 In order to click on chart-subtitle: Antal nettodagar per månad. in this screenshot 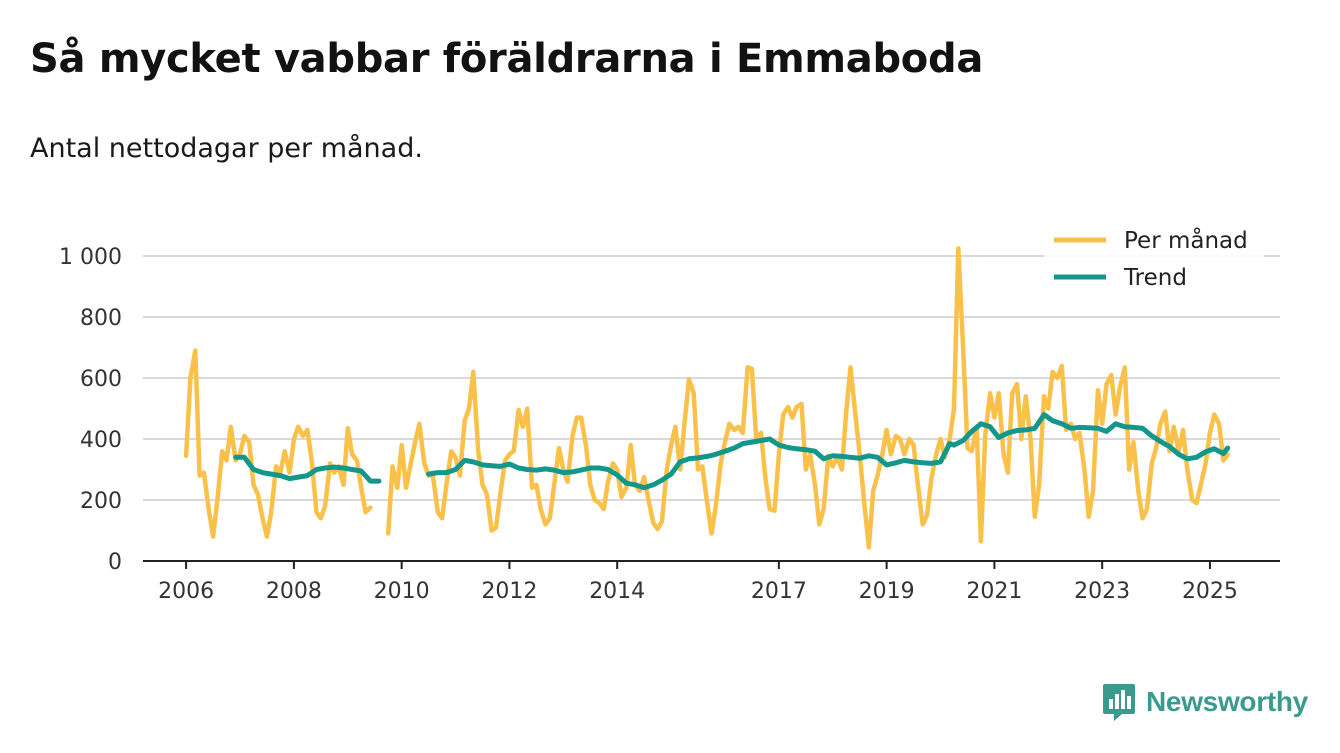, I will do `click(226, 148)`.